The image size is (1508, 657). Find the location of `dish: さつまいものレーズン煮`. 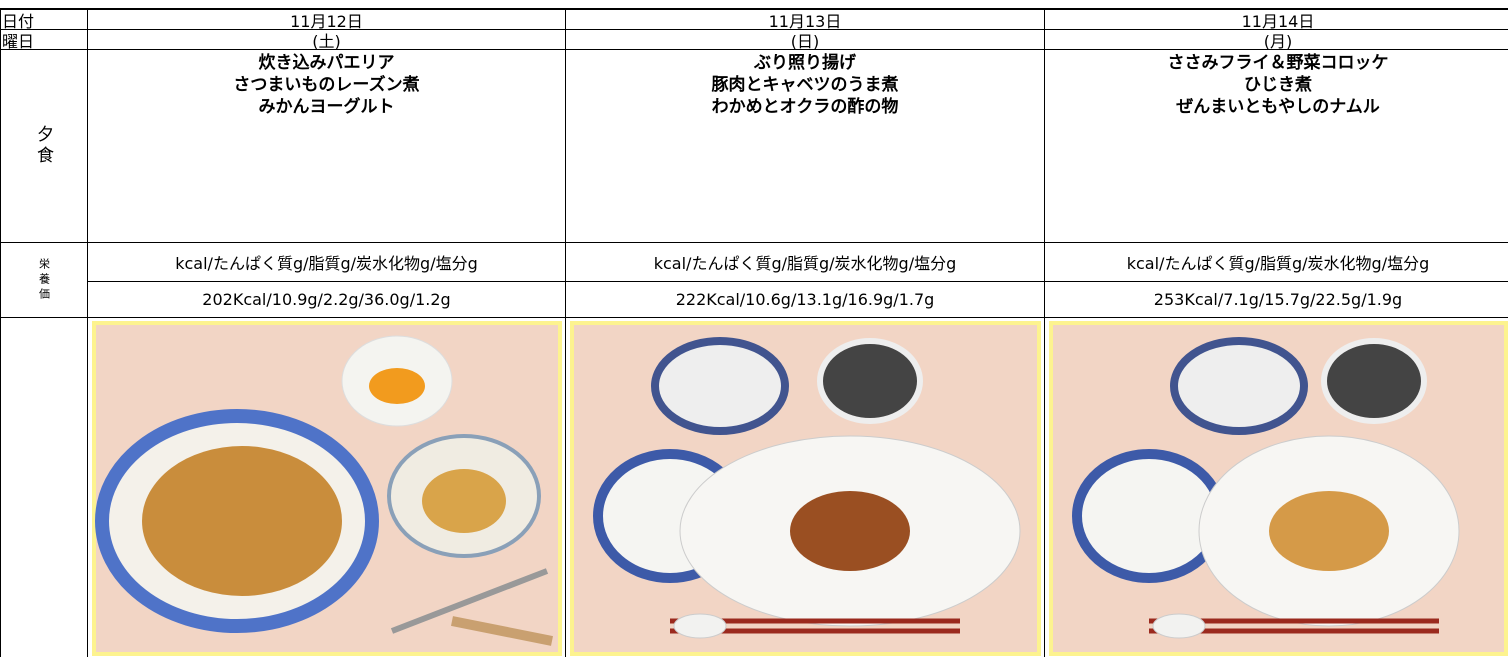

dish: さつまいものレーズン煮 is located at coordinates (326, 85).